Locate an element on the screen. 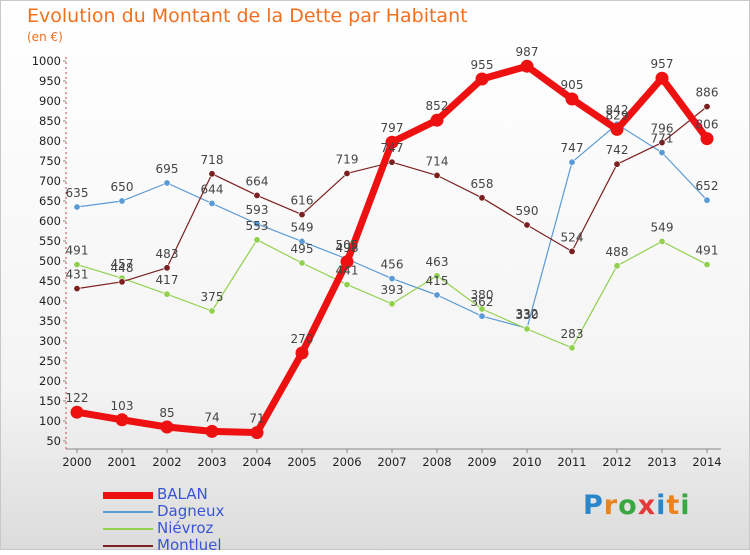 The height and width of the screenshot is (555, 750). data-label-dagneux: 505 is located at coordinates (347, 245).